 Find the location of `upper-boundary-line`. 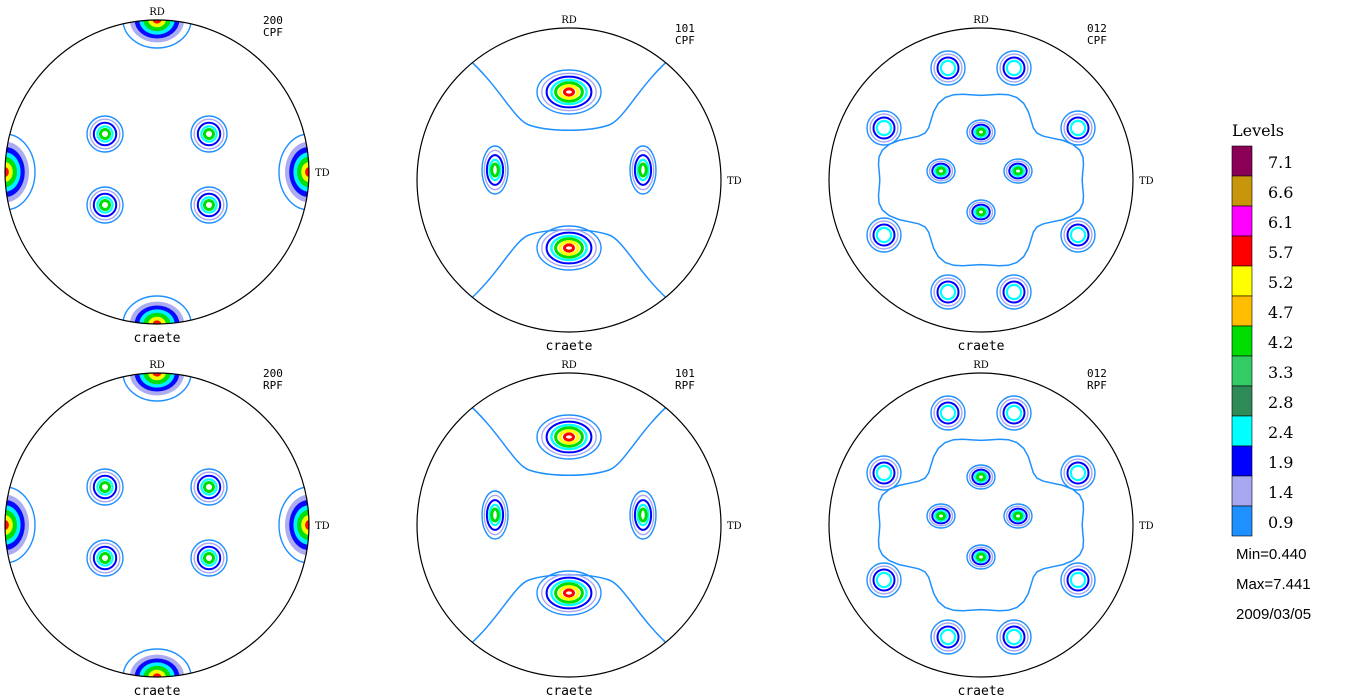

upper-boundary-line is located at coordinates (569, 438).